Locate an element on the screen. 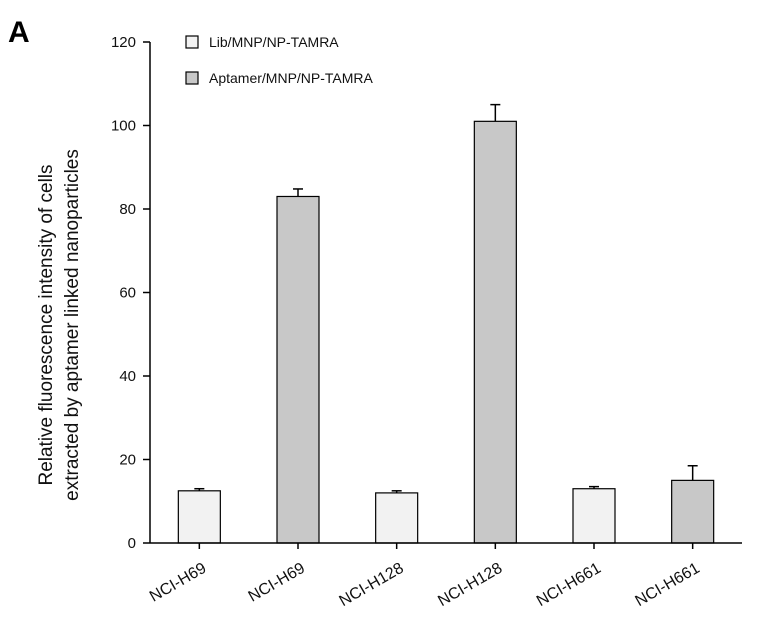 This screenshot has width=758, height=641. legend: Lib/MNP/NP-TAMRA Aptamer/MNP/NP-TAMRA is located at coordinates (279, 60).